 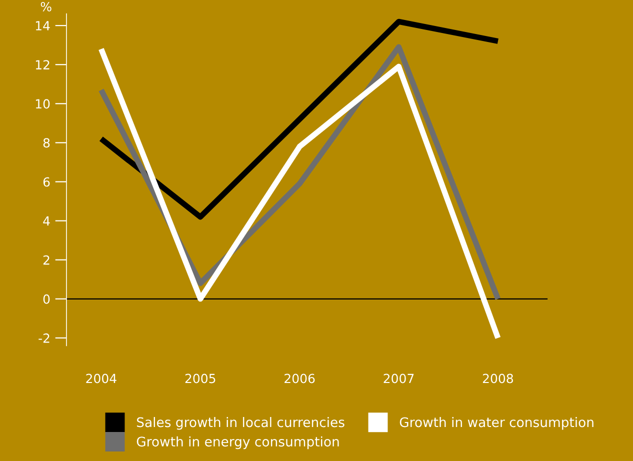 What do you see at coordinates (44, 338) in the screenshot?
I see `y-tick-label: -2` at bounding box center [44, 338].